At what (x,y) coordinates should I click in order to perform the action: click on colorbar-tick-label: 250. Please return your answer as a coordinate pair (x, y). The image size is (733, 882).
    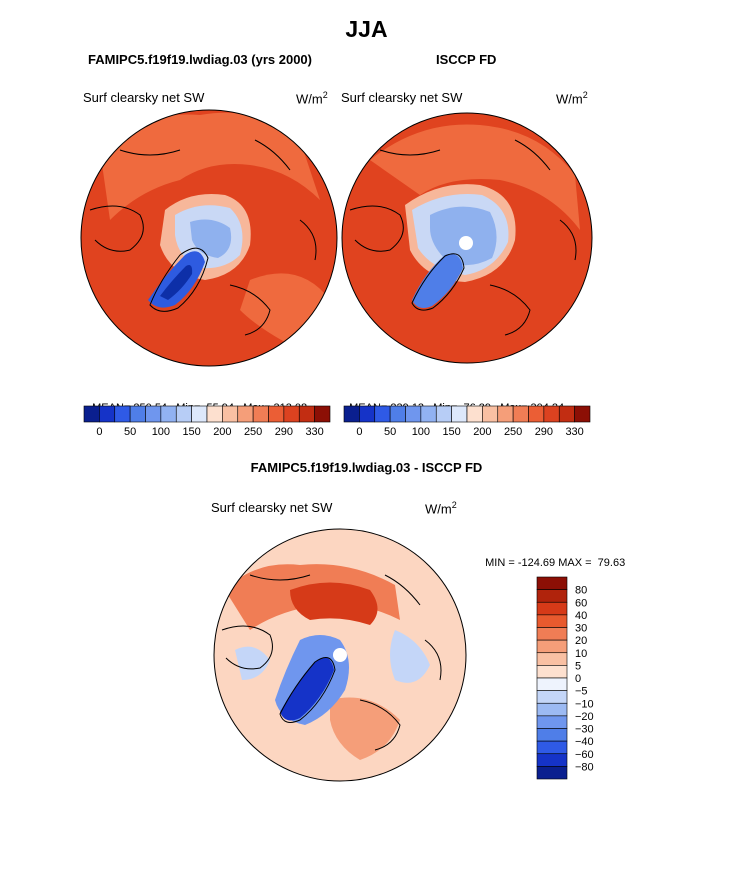
    Looking at the image, I should click on (253, 432).